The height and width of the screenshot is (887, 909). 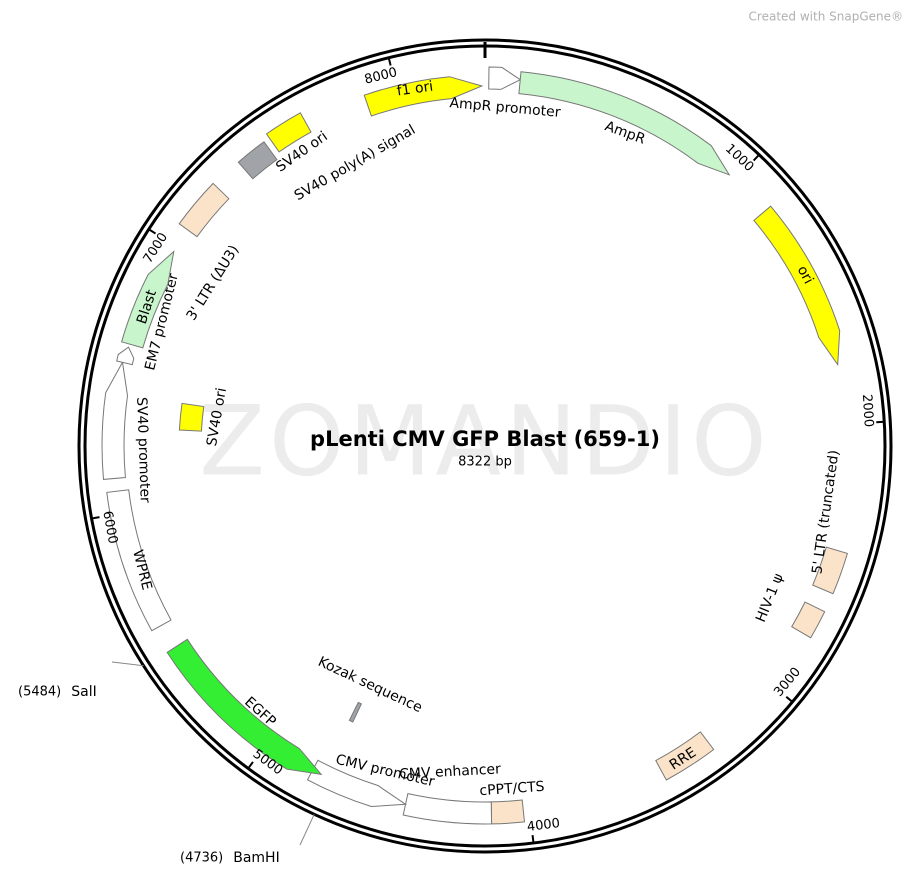 What do you see at coordinates (505, 108) in the screenshot?
I see `feature-label: AmpR promoter` at bounding box center [505, 108].